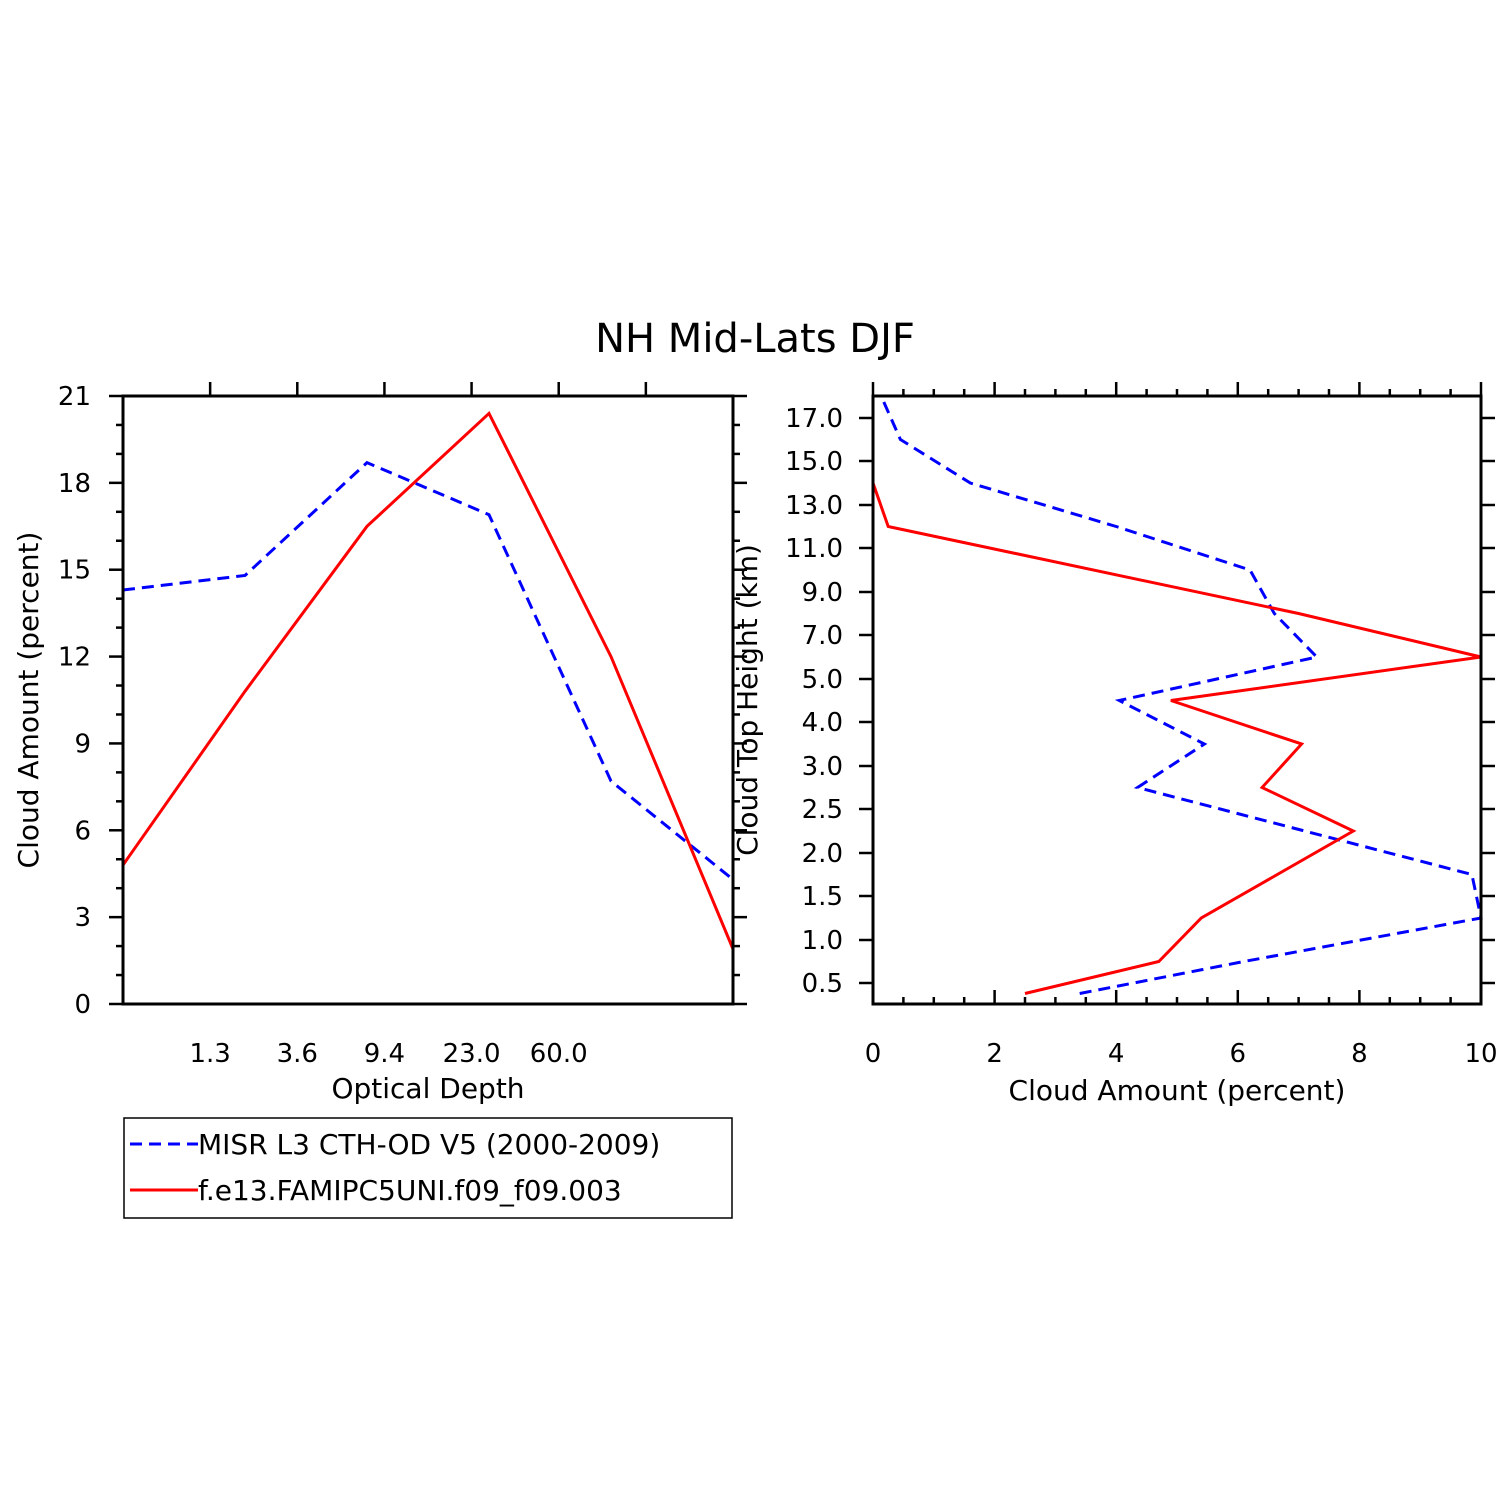 The height and width of the screenshot is (1510, 1510). I want to click on right-y-tick-label: 1.0, so click(822, 941).